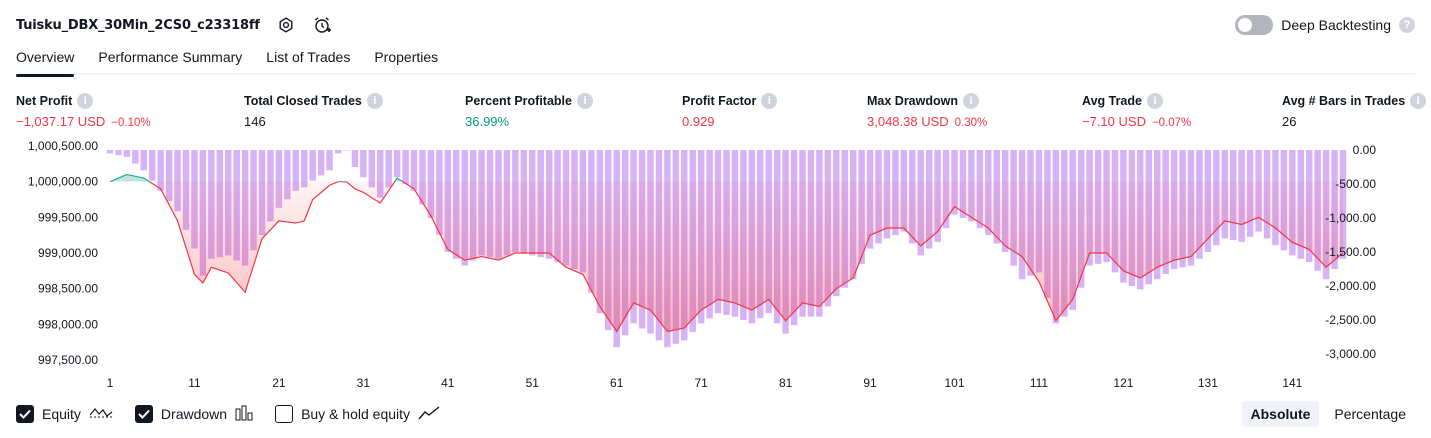 This screenshot has height=438, width=1431. Describe the element at coordinates (1355, 184) in the screenshot. I see `y-right-tick-label: -500.00` at that location.